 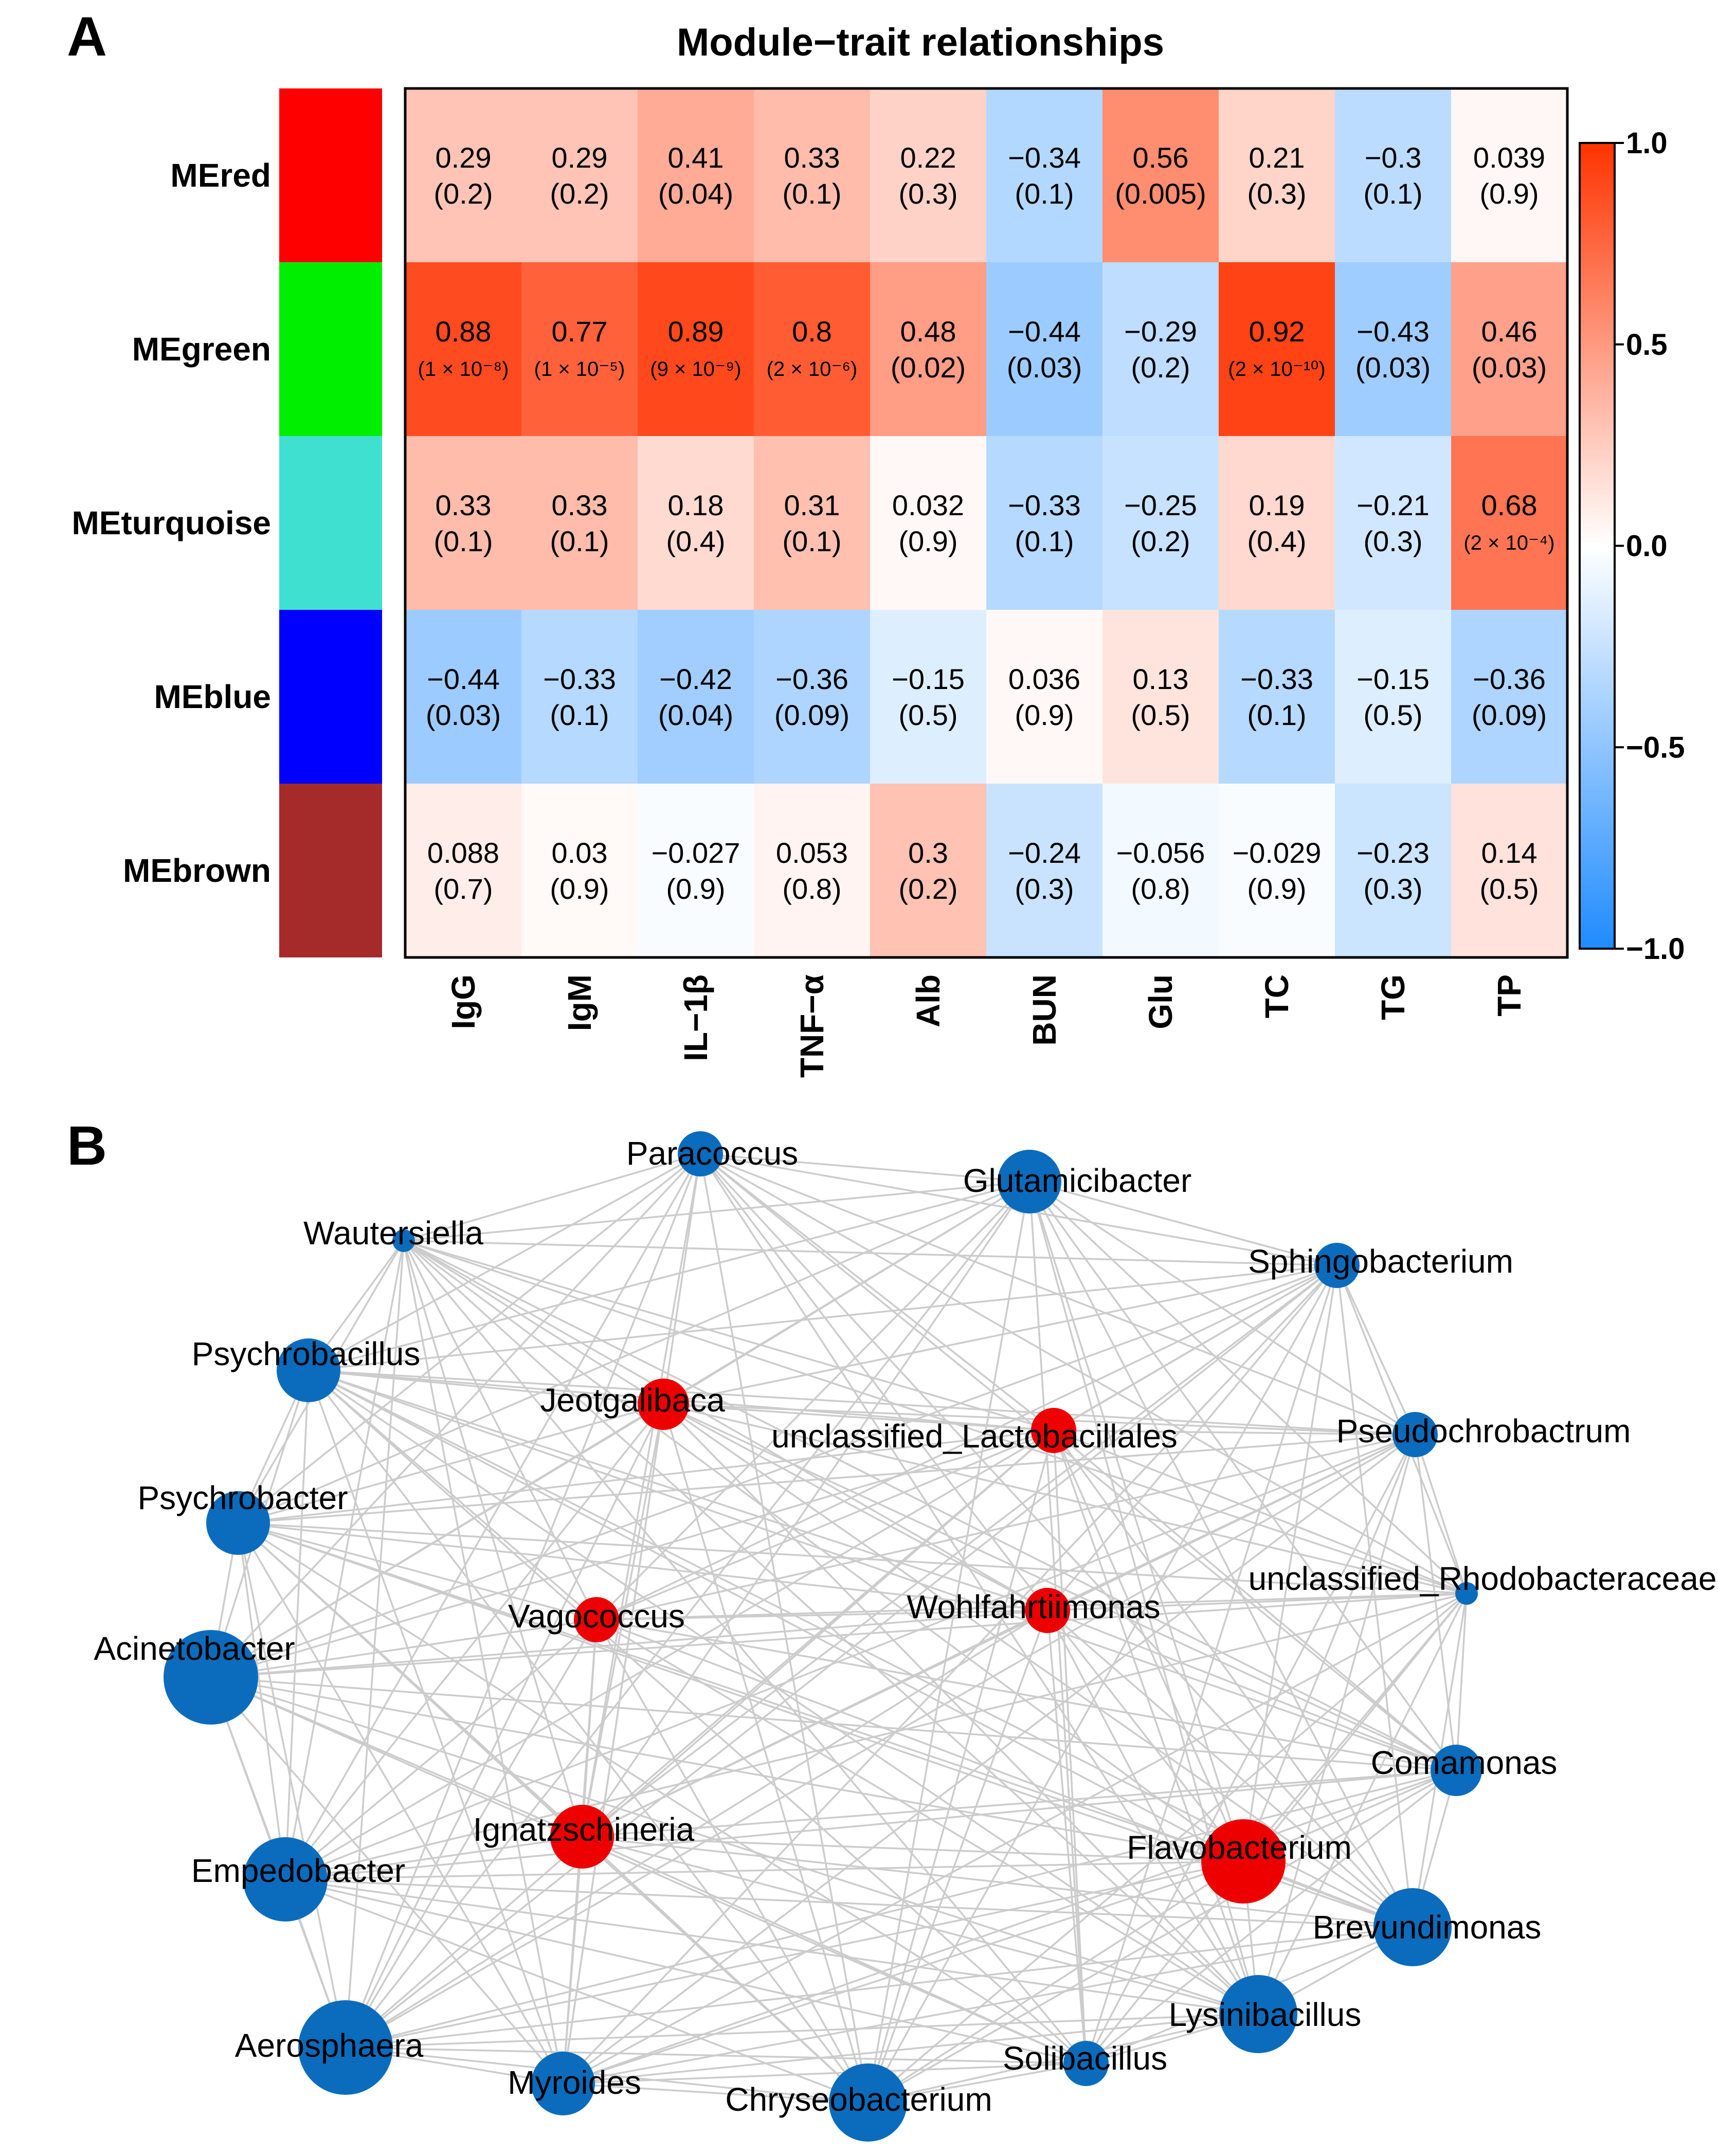 I want to click on cell-p-value: (1 × 10⁻⁸), so click(x=463, y=369).